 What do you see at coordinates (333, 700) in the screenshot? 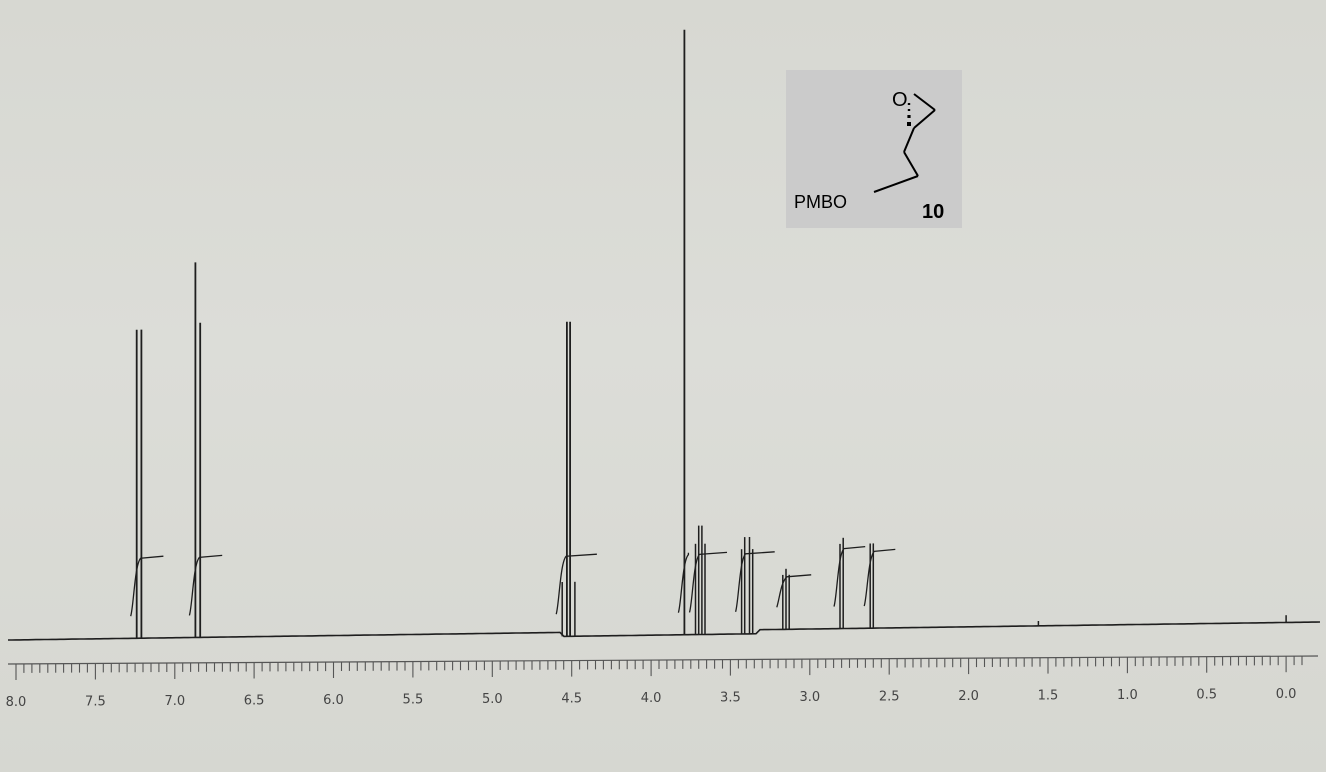
I see `tick-label: 6.0` at bounding box center [333, 700].